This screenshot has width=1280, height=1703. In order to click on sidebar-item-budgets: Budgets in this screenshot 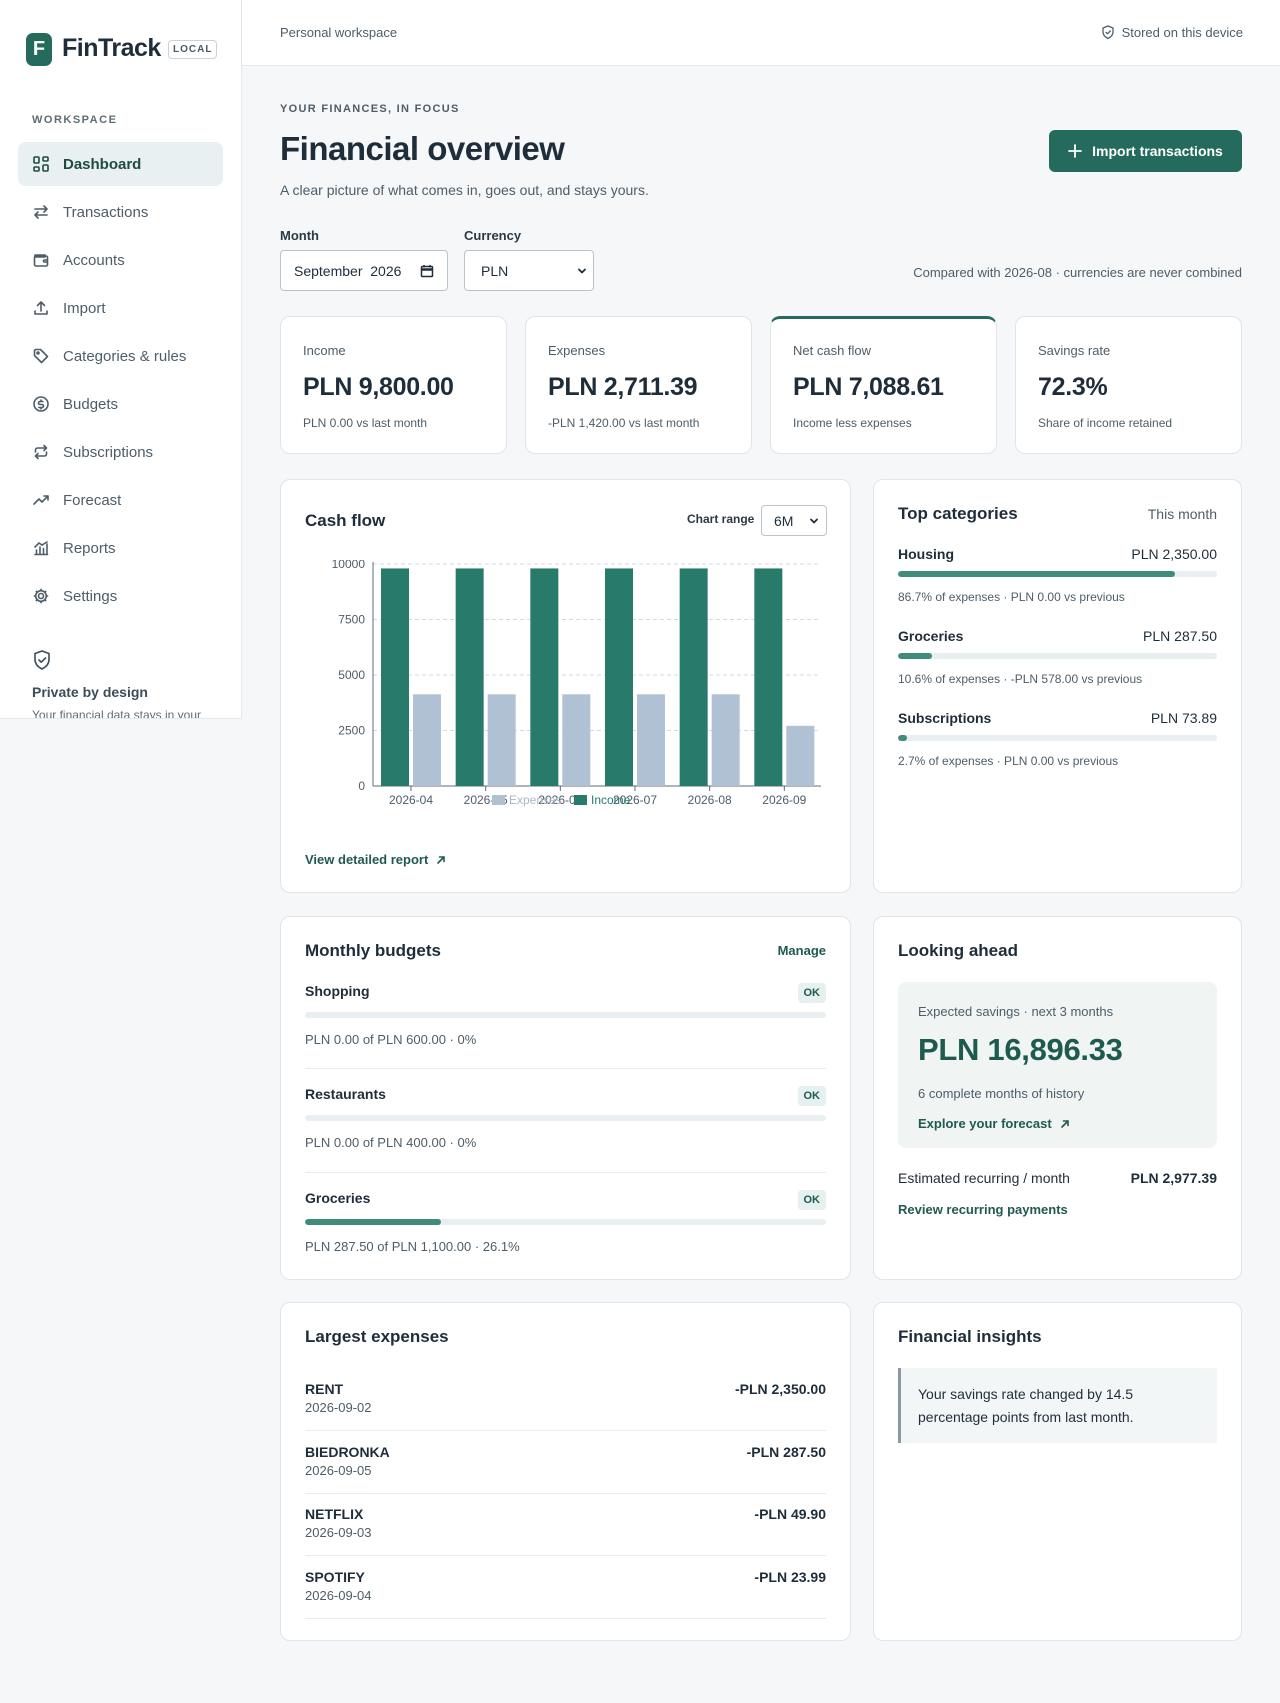, I will do `click(120, 404)`.